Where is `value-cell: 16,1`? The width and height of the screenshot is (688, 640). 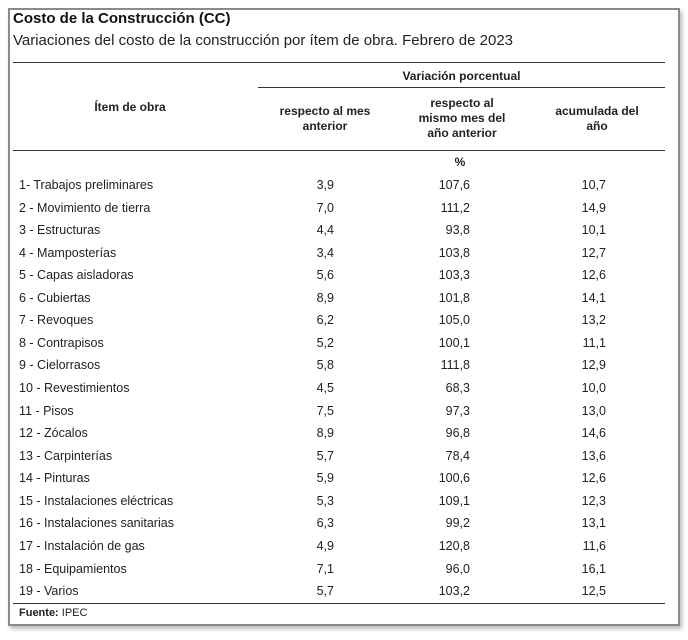
value-cell: 16,1 is located at coordinates (593, 568).